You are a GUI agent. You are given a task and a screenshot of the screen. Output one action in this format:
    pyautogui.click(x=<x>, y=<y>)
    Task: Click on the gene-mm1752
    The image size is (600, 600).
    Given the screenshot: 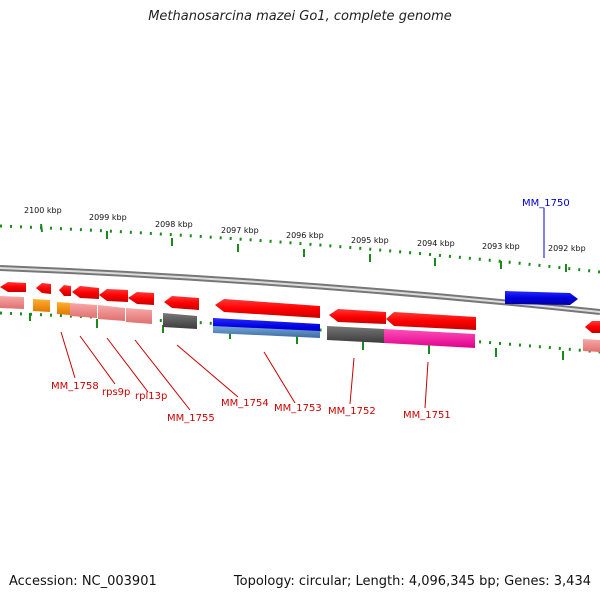 What is the action you would take?
    pyautogui.click(x=357, y=316)
    